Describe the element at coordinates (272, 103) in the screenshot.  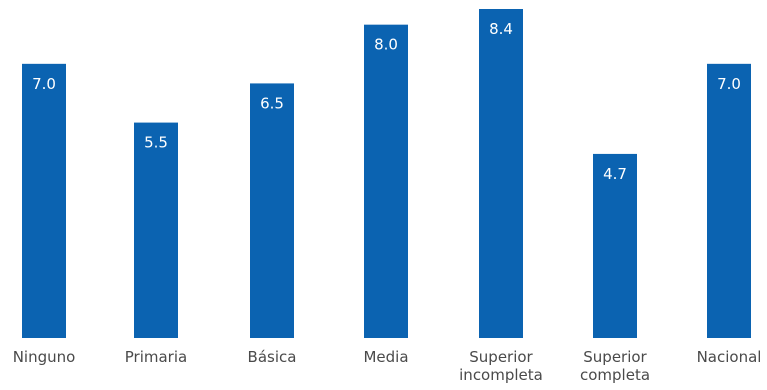
I see `bar-value-label-2: 6.5` at that location.